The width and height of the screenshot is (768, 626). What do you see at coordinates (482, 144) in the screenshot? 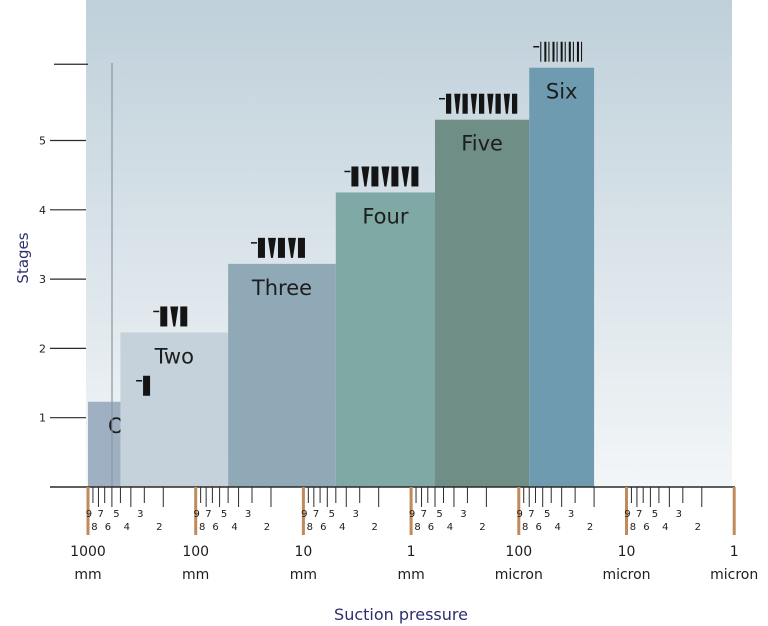
I see `bar-label: Five` at bounding box center [482, 144].